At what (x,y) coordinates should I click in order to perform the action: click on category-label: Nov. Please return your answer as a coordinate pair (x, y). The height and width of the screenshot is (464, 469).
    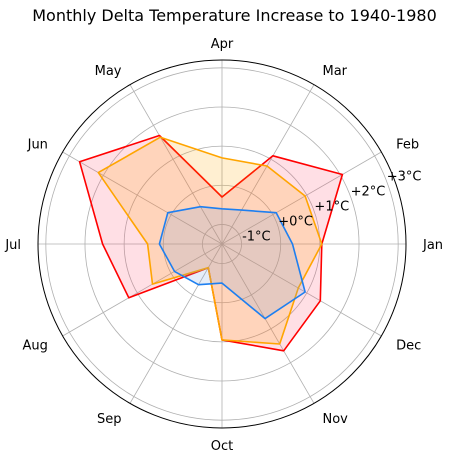
    Looking at the image, I should click on (336, 419).